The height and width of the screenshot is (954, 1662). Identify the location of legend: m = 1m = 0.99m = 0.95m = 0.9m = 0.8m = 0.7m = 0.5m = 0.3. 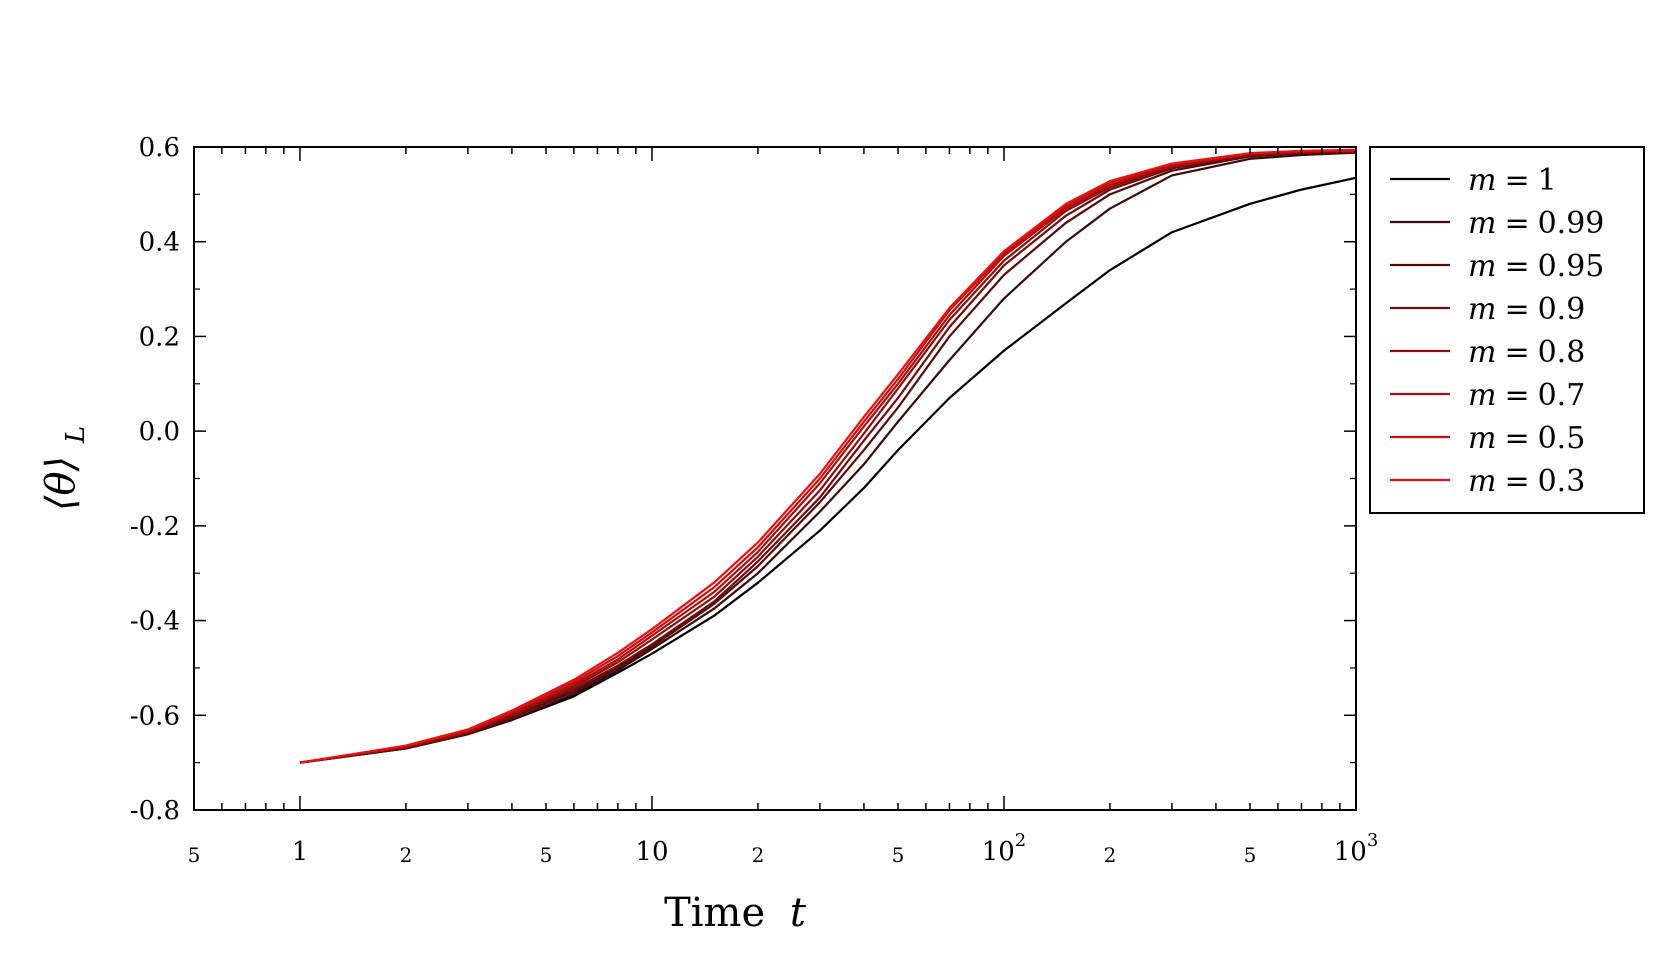
(1507, 330).